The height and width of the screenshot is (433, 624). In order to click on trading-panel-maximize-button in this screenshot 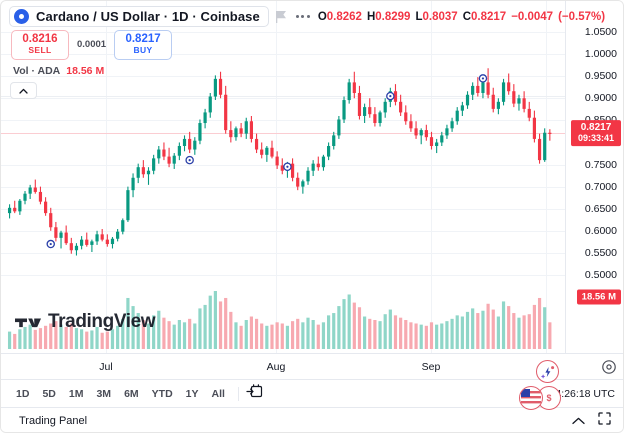, I will do `click(604, 421)`.